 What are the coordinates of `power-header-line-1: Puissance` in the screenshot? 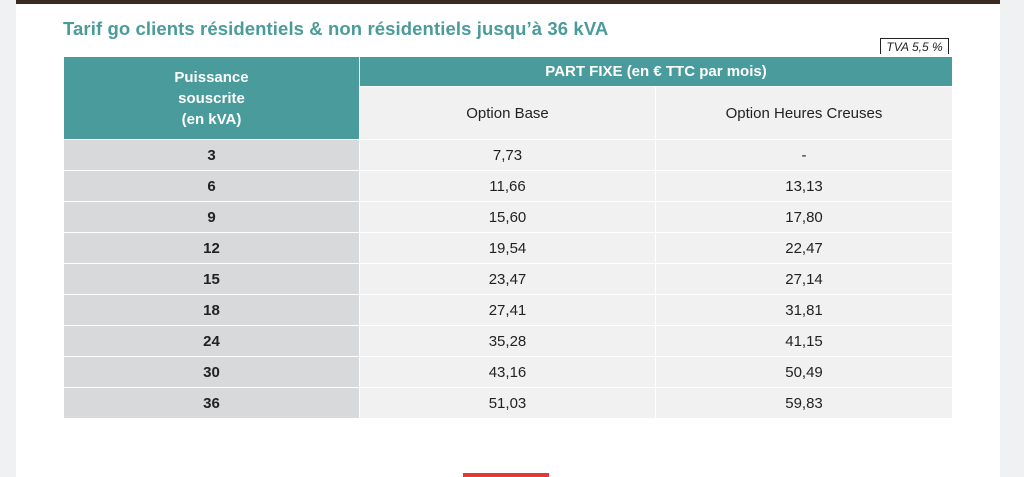 It's located at (211, 77).